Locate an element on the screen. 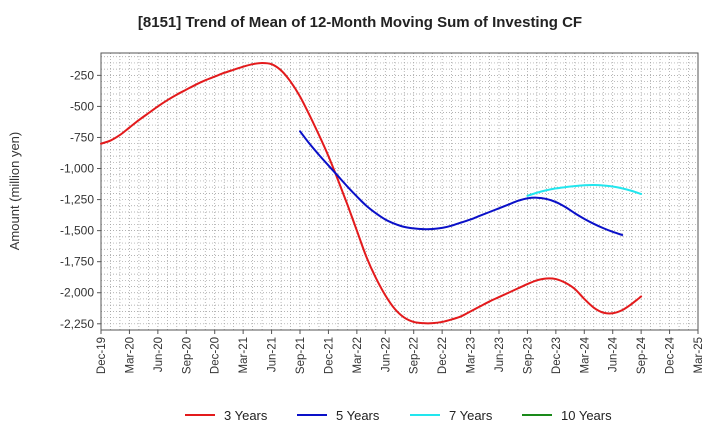  x-tick-label: Sep-23 is located at coordinates (528, 355).